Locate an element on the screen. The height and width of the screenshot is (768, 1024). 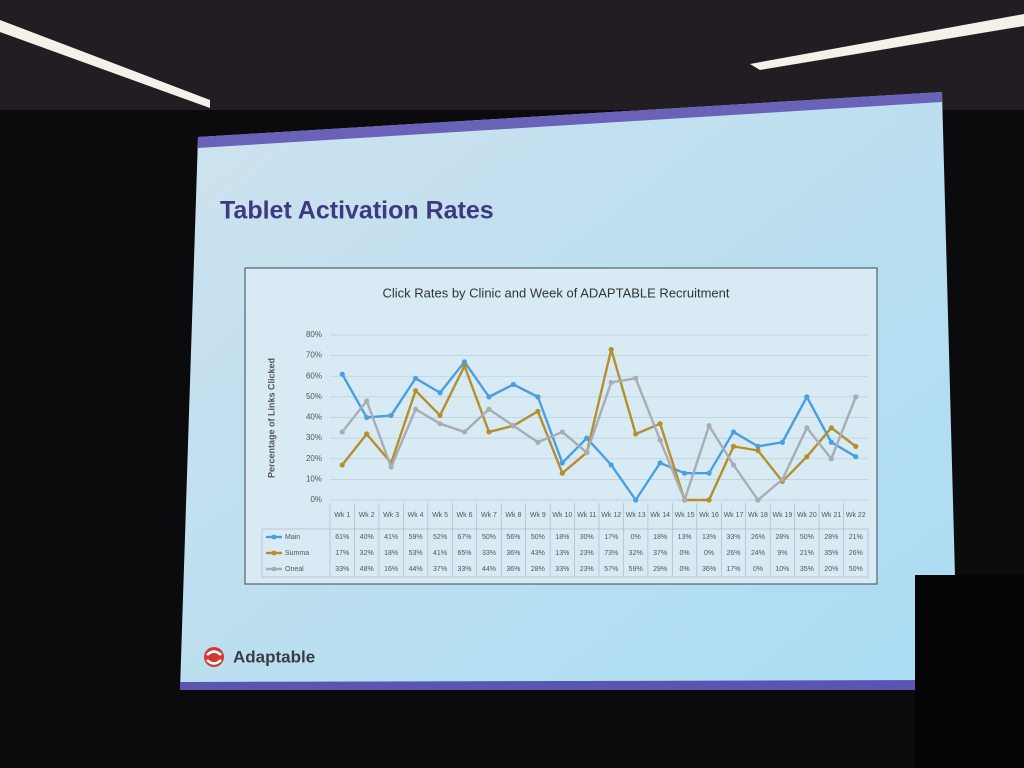
x-tick-label: Wk 12 is located at coordinates (611, 515).